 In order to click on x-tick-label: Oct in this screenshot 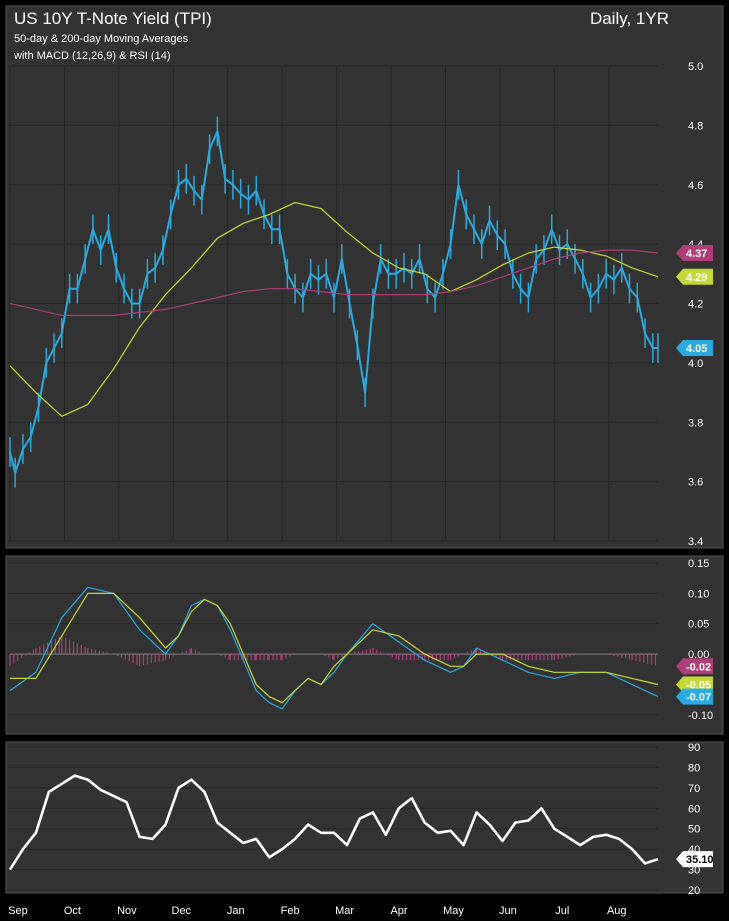, I will do `click(72, 911)`.